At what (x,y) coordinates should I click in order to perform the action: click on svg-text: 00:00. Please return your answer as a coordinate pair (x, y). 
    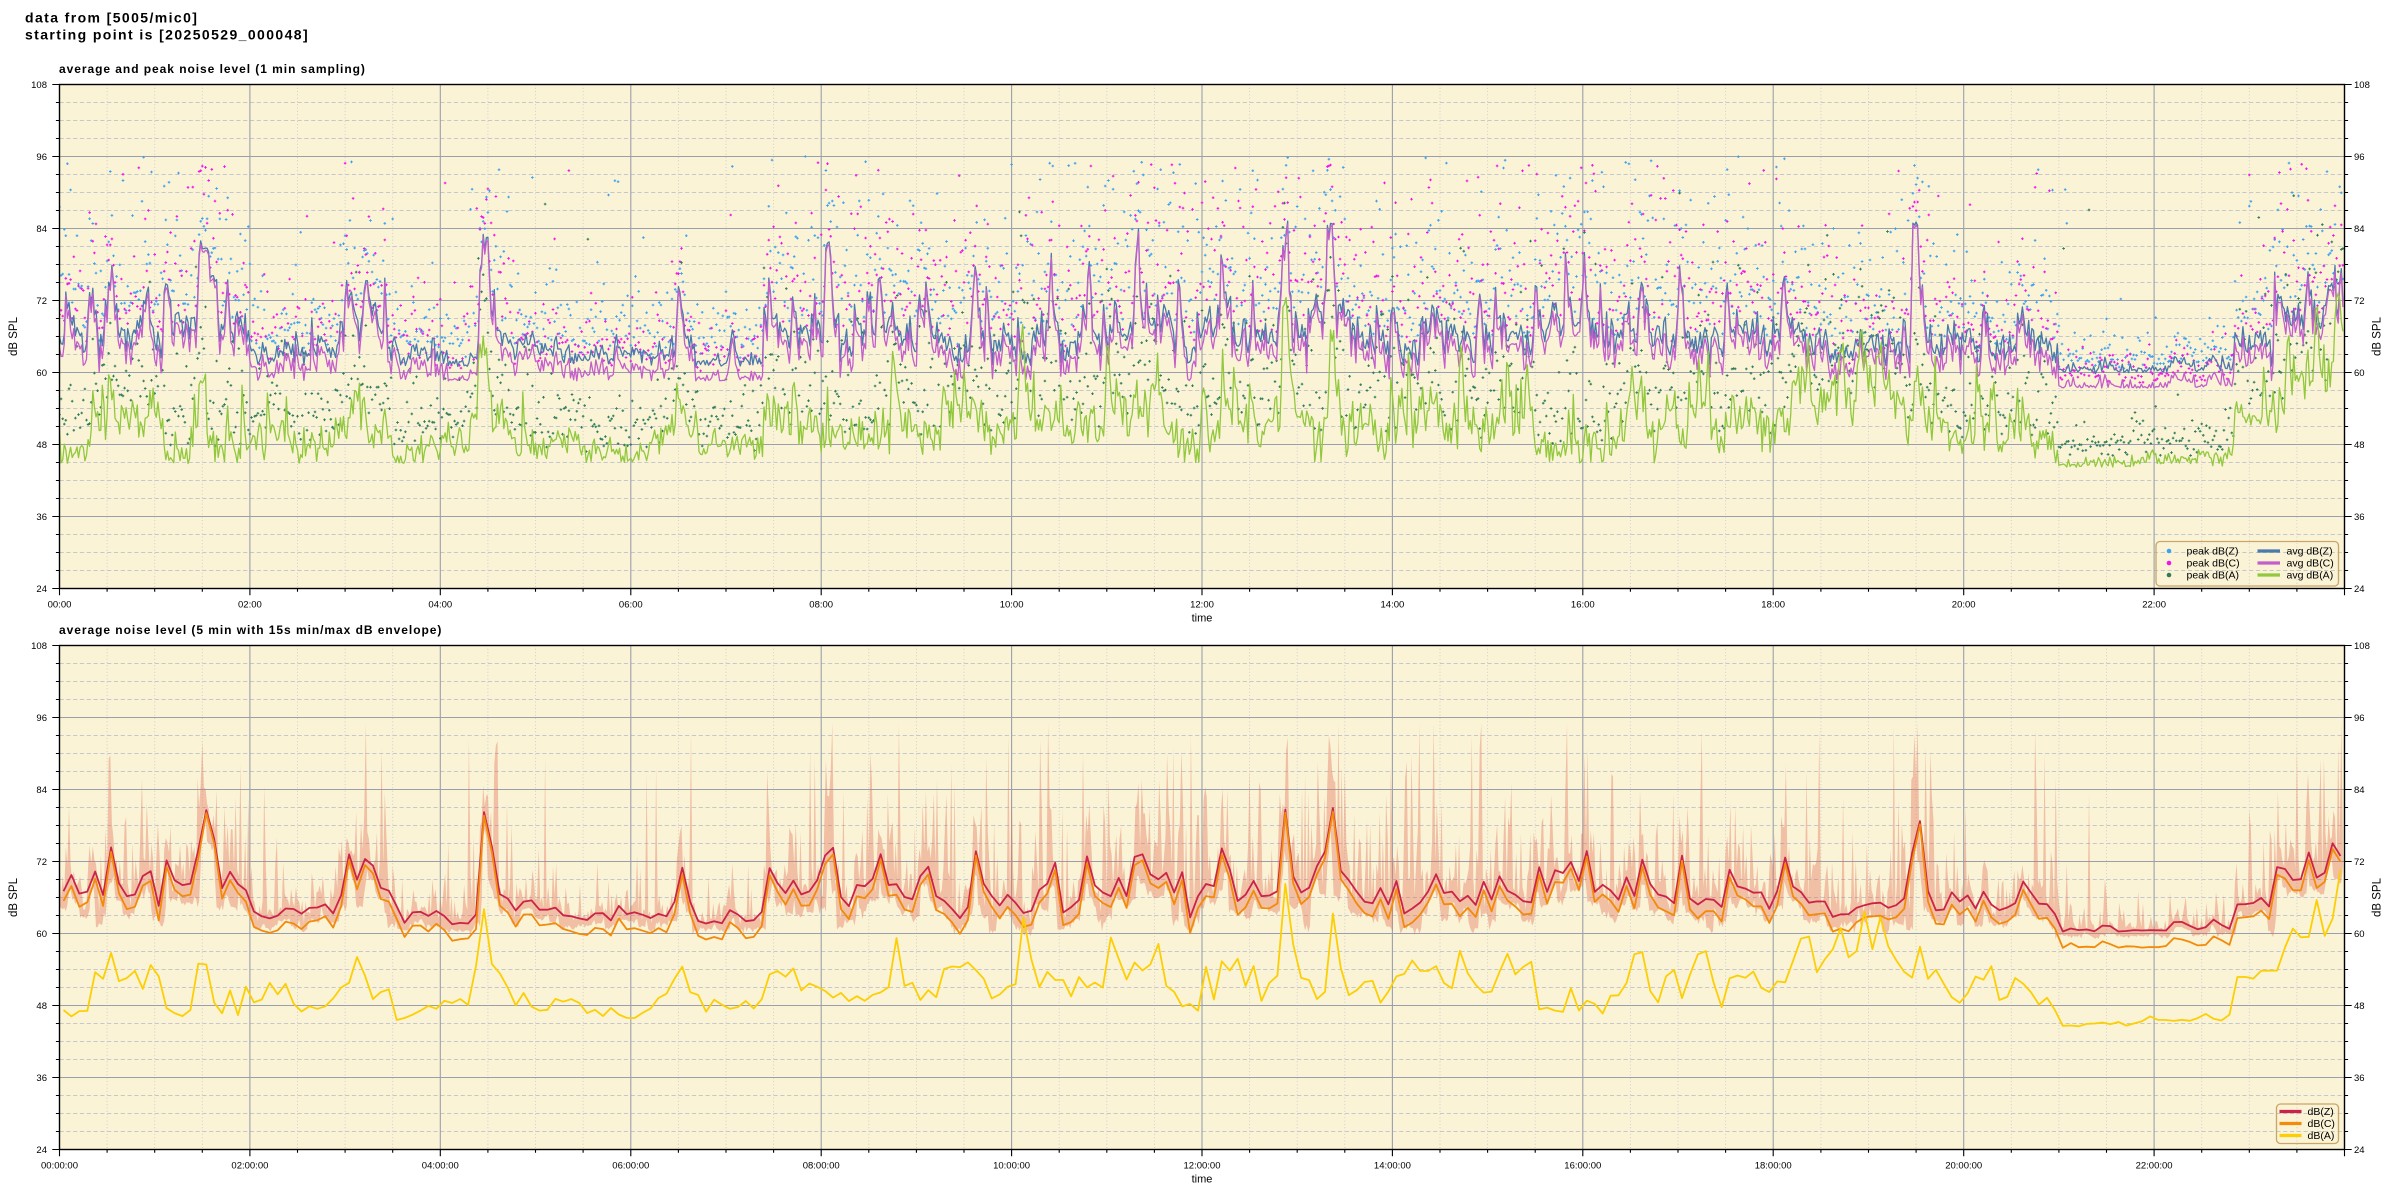
    Looking at the image, I should click on (60, 605).